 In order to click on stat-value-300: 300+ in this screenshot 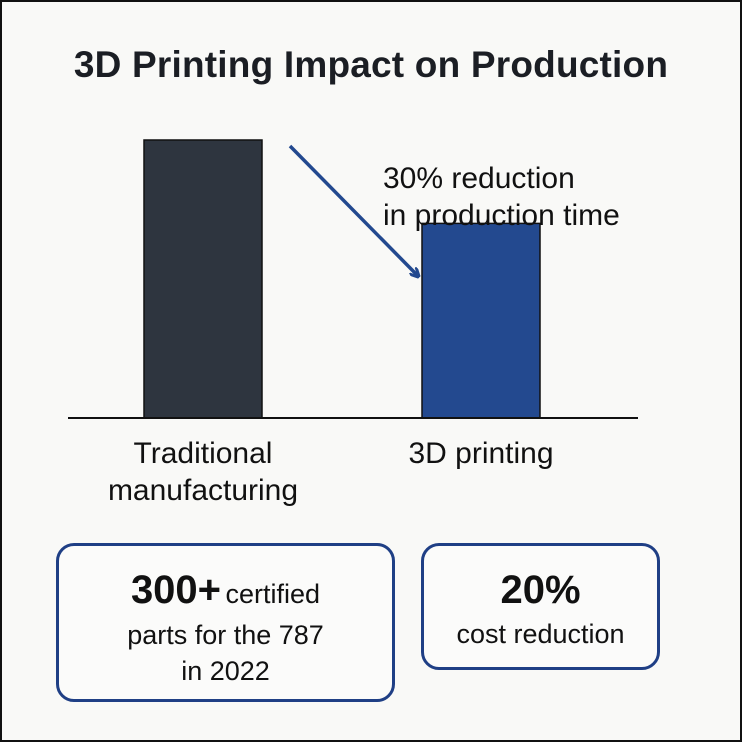, I will do `click(176, 590)`.